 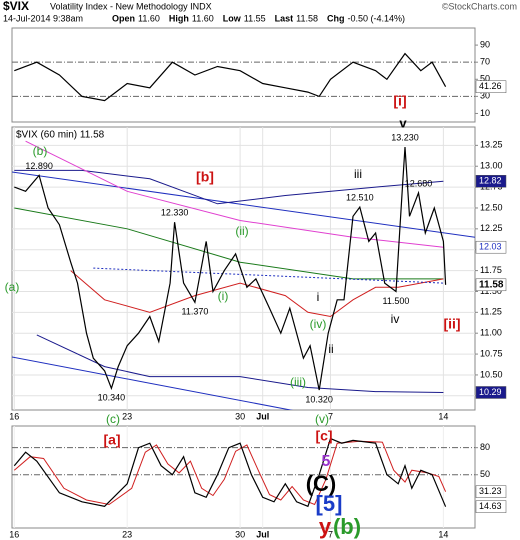 I want to click on y-tick-label: 30, so click(x=485, y=96).